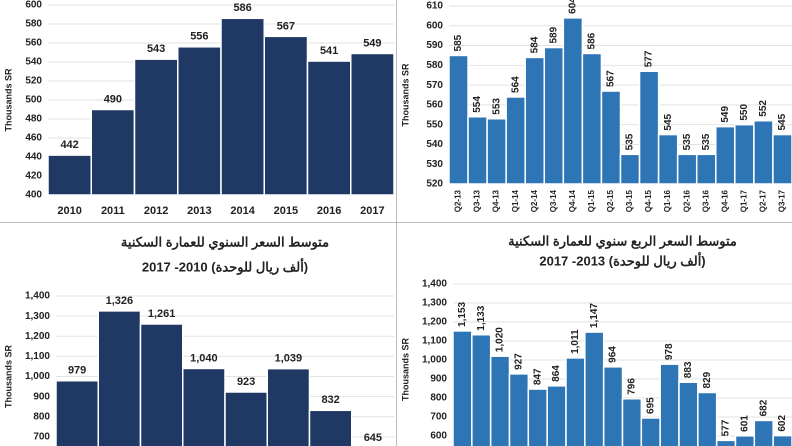 Image resolution: width=792 pixels, height=446 pixels. What do you see at coordinates (373, 438) in the screenshot?
I see `value-label: 645` at bounding box center [373, 438].